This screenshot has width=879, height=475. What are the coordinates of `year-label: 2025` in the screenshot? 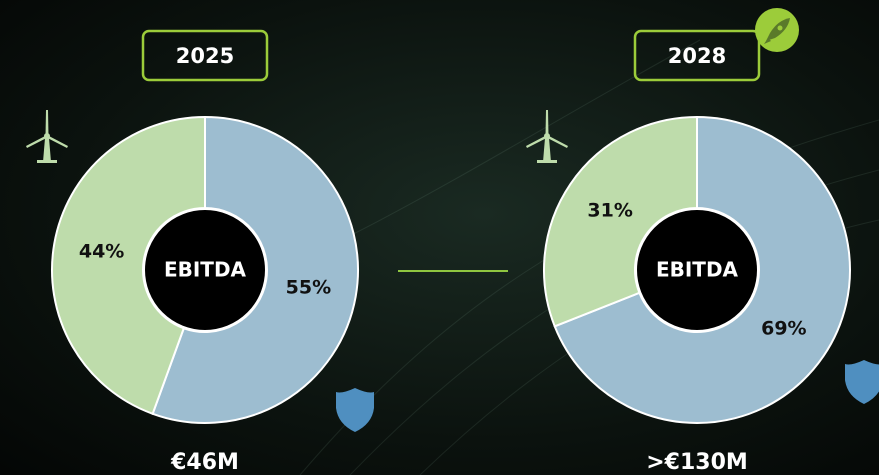 It's located at (205, 56).